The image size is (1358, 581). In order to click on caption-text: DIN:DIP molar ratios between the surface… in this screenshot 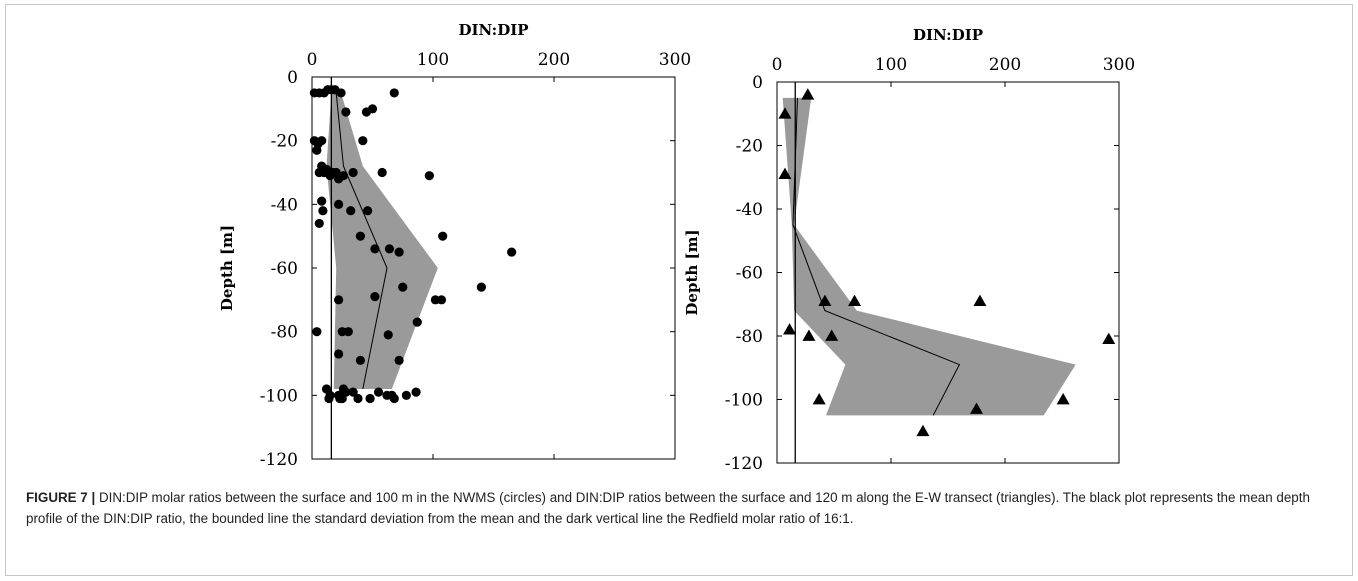, I will do `click(668, 508)`.